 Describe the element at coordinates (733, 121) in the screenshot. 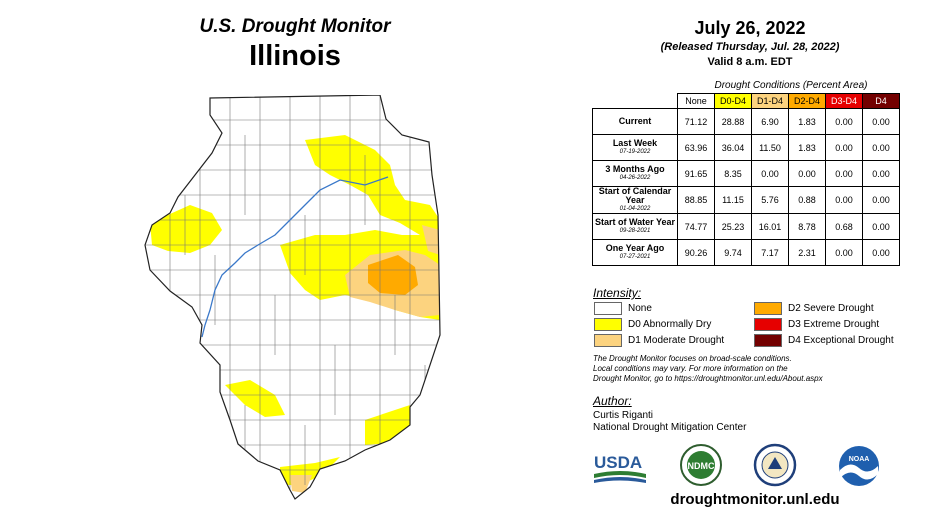

I see `table-cell: 28.88` at that location.